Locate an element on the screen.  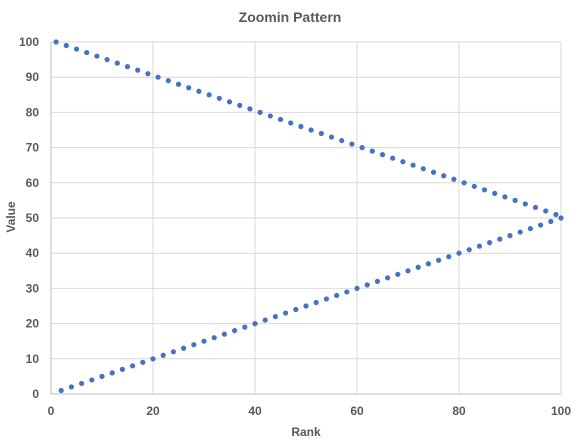
y-tick-label: 100 is located at coordinates (29, 42).